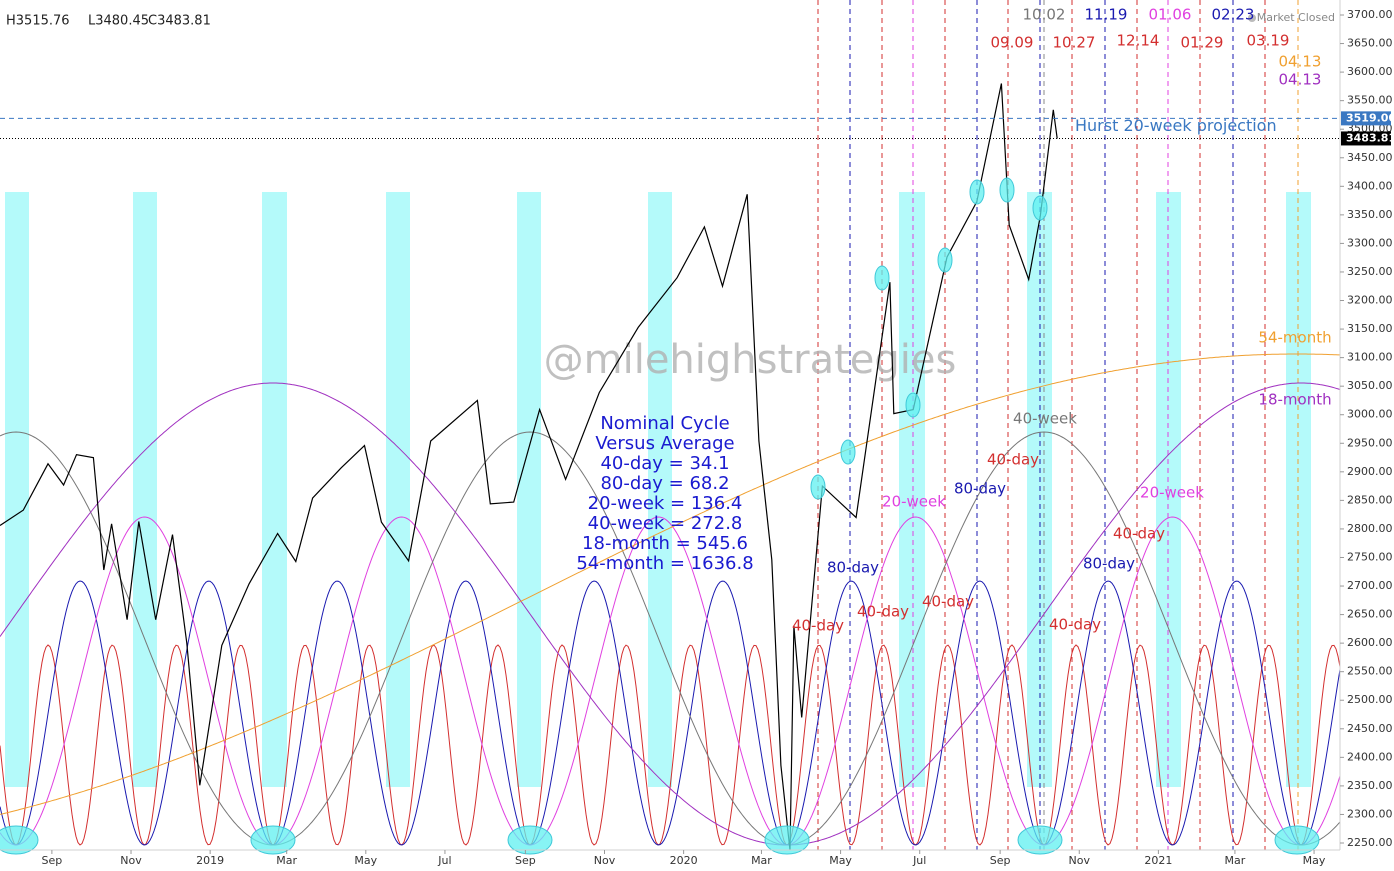 This screenshot has height=871, width=1394. I want to click on y-tick-label: 2450.00, so click(1370, 728).